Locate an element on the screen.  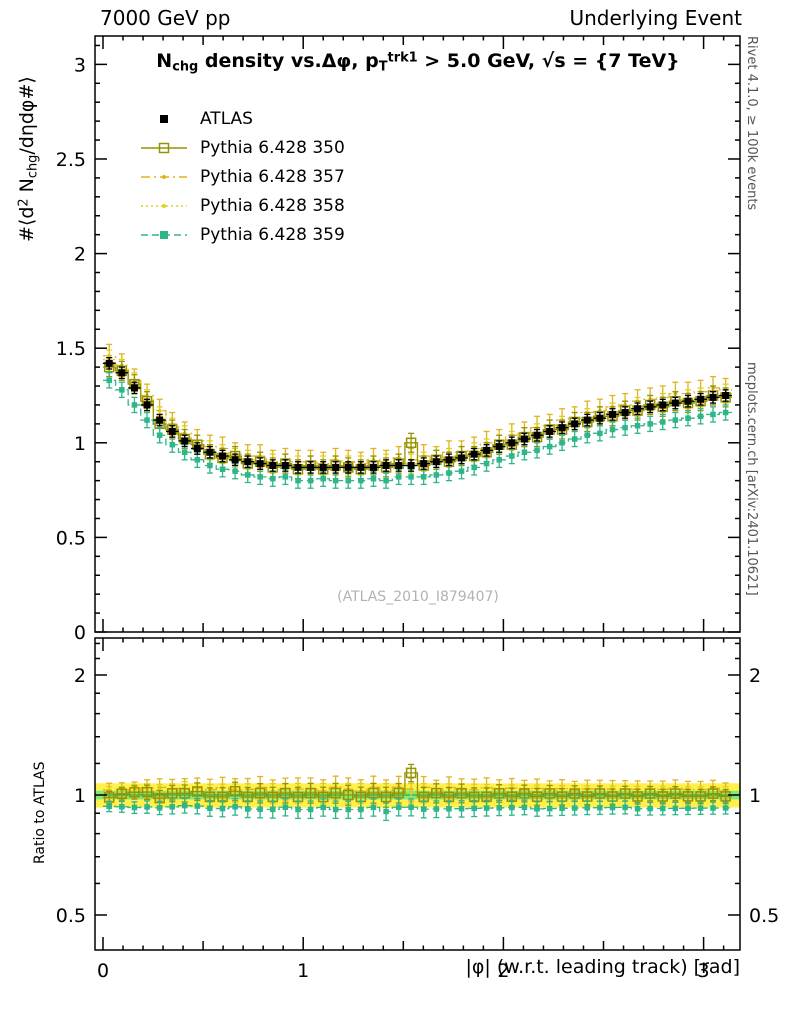
text-run: T is located at coordinates (383, 67).